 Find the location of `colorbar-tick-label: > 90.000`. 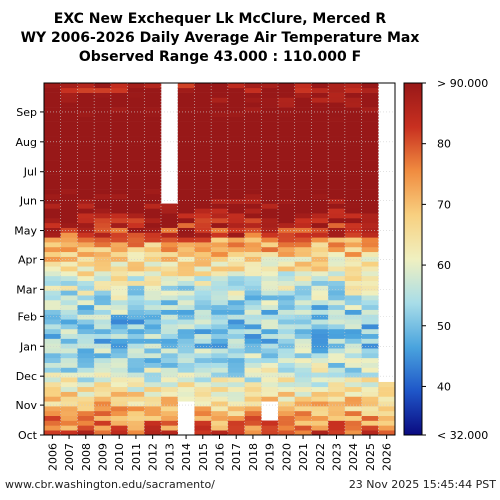

colorbar-tick-label: > 90.000 is located at coordinates (462, 83).